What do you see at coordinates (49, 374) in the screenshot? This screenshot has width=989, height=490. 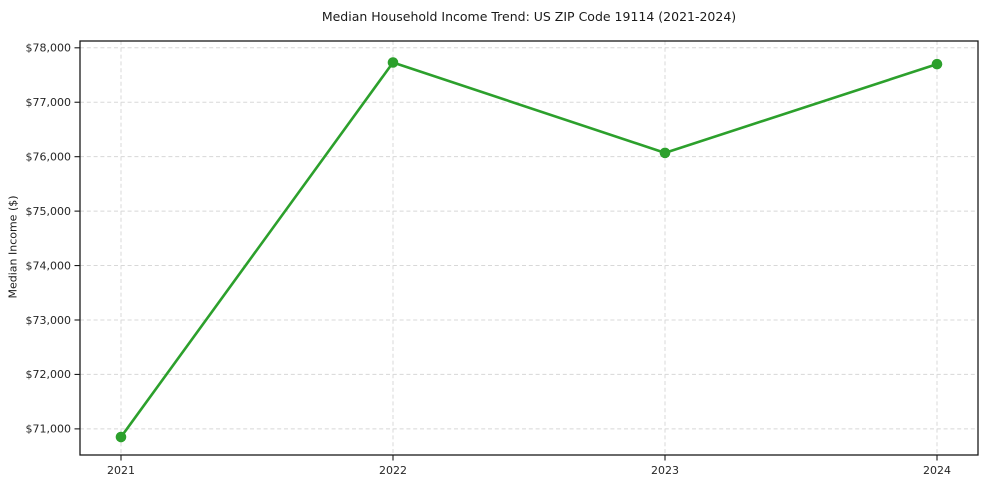 I see `y-tick-label: $72,000` at bounding box center [49, 374].